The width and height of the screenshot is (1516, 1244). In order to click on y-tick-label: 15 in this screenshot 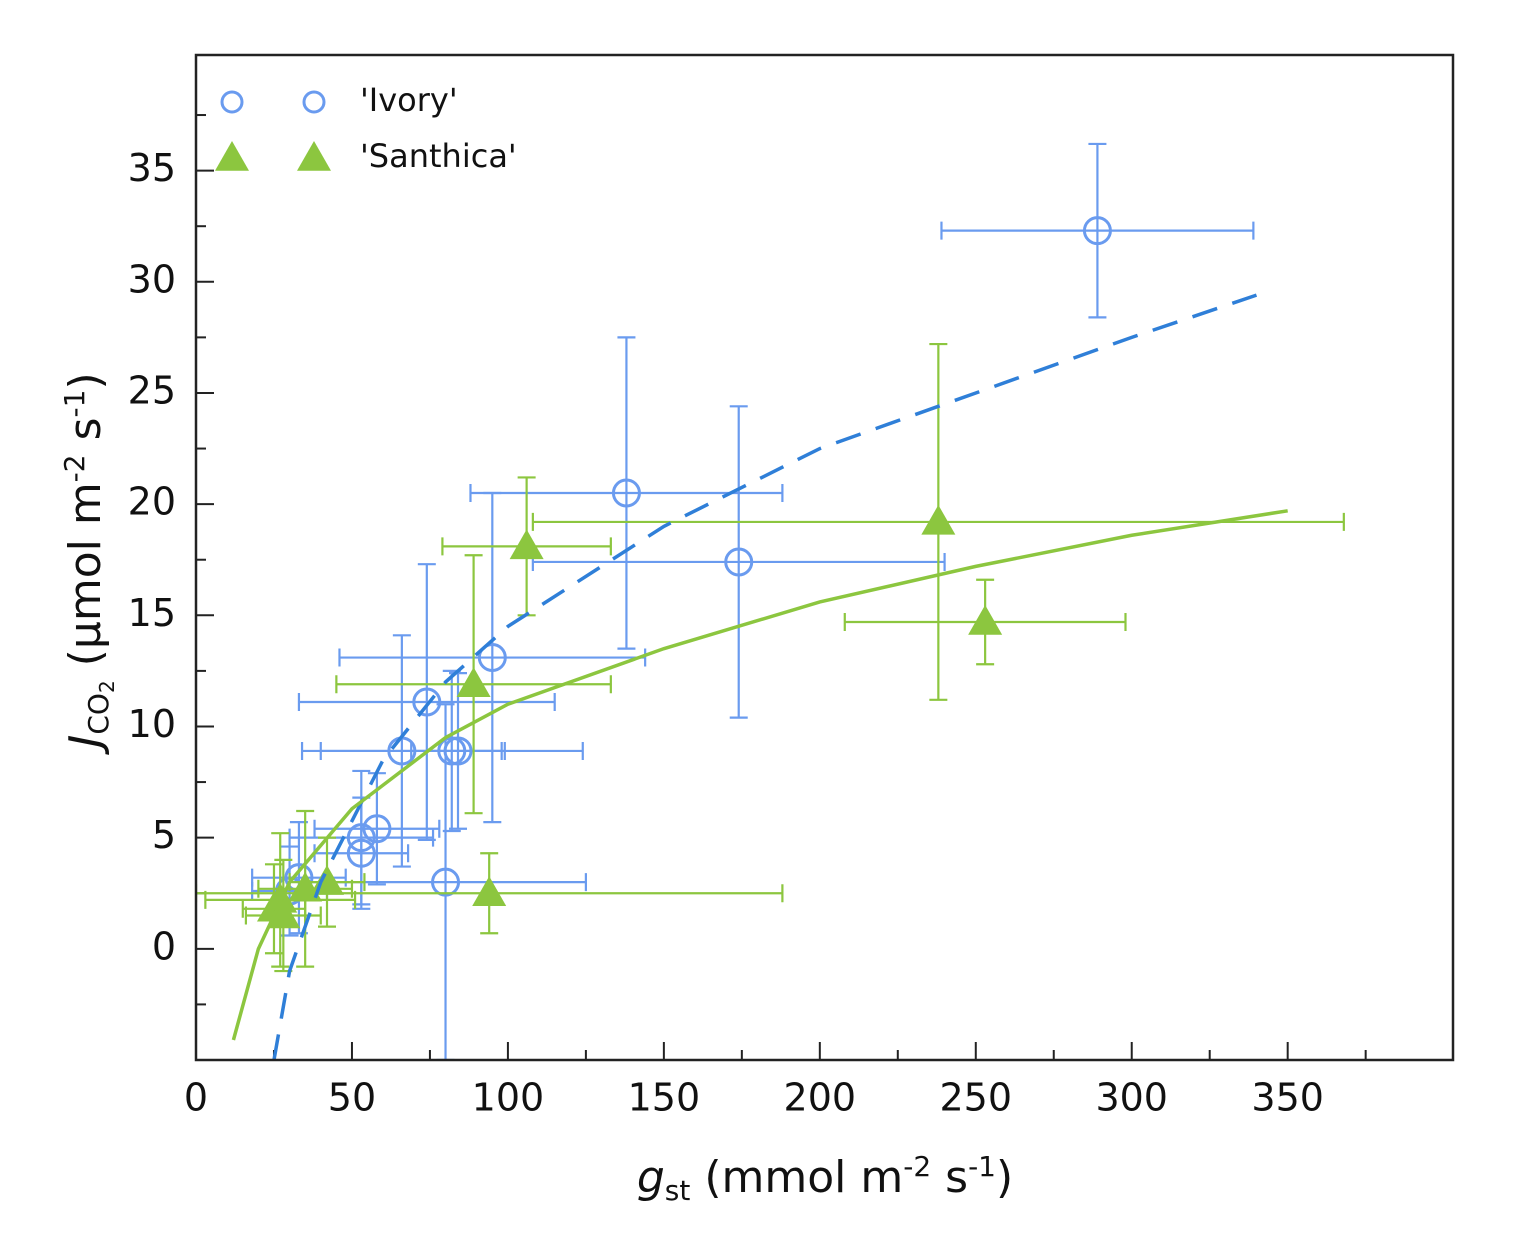, I will do `click(152, 613)`.